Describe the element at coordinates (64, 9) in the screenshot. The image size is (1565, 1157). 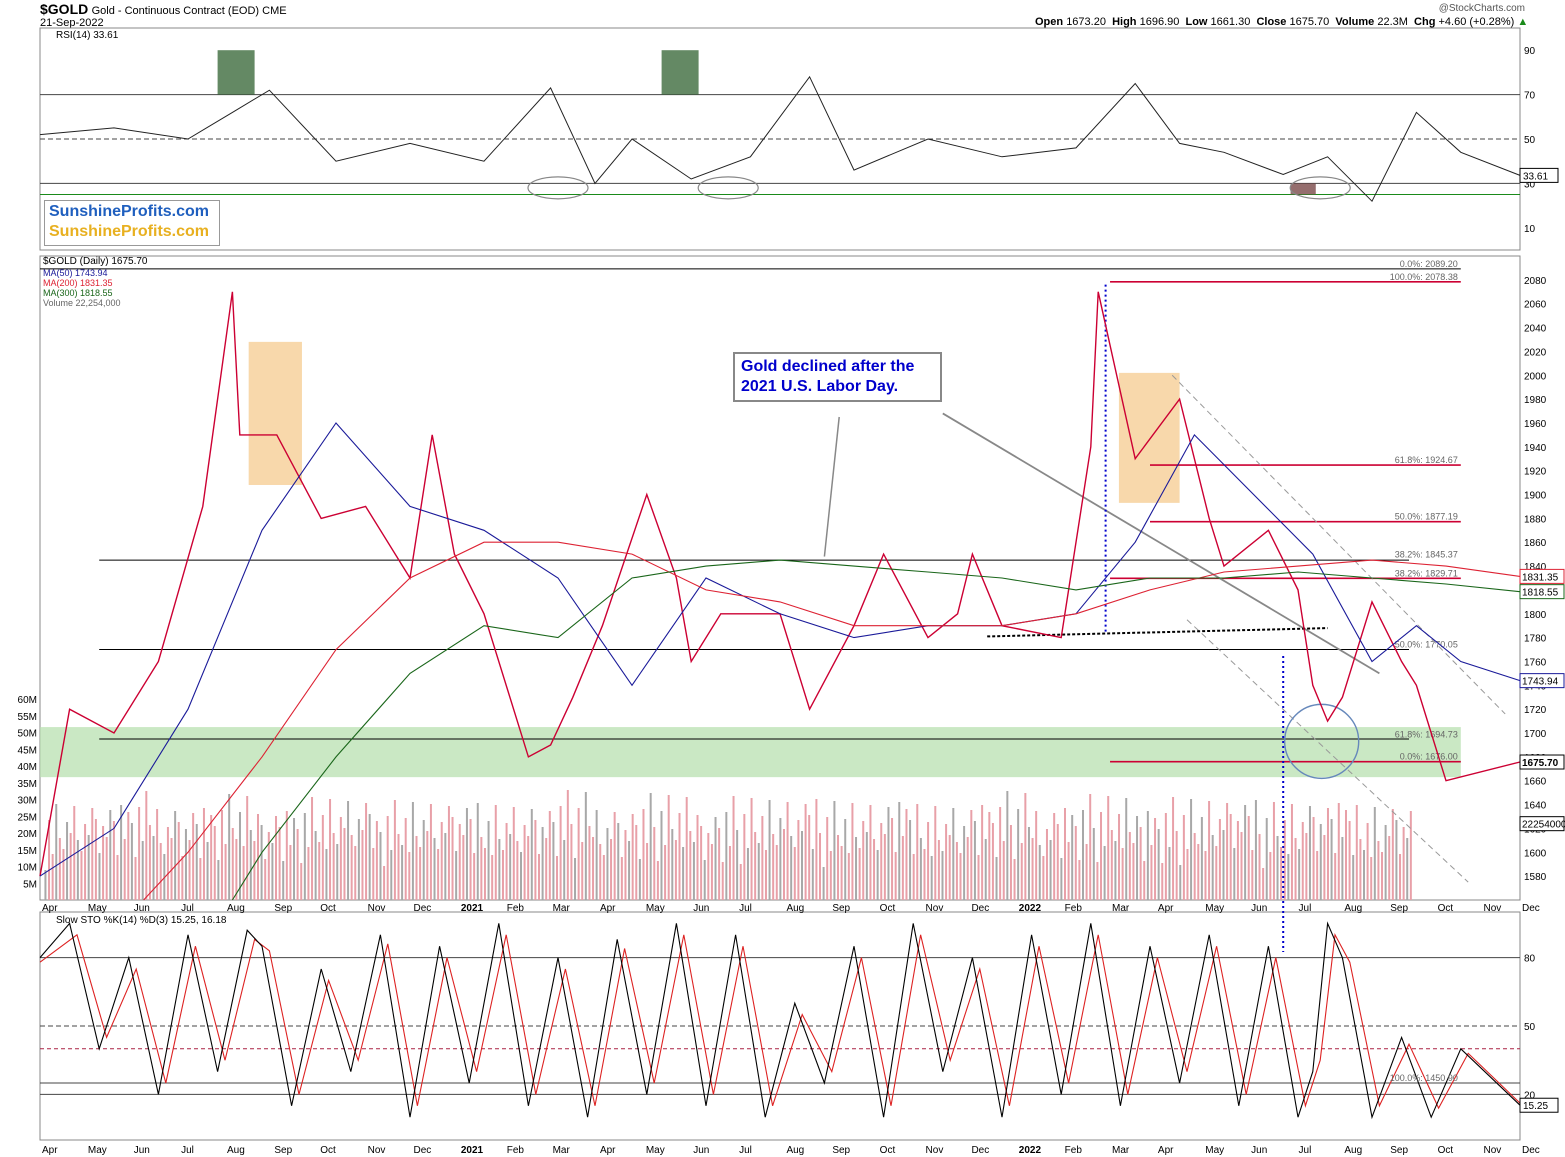
I see `symbol: $GOLD` at that location.